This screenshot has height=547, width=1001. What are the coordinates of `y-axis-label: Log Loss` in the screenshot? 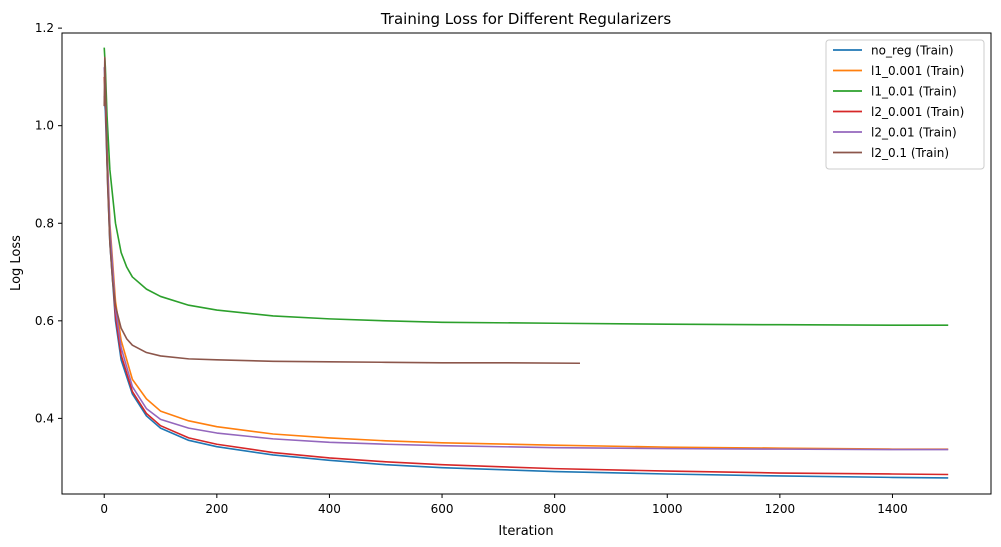 It's located at (16, 263).